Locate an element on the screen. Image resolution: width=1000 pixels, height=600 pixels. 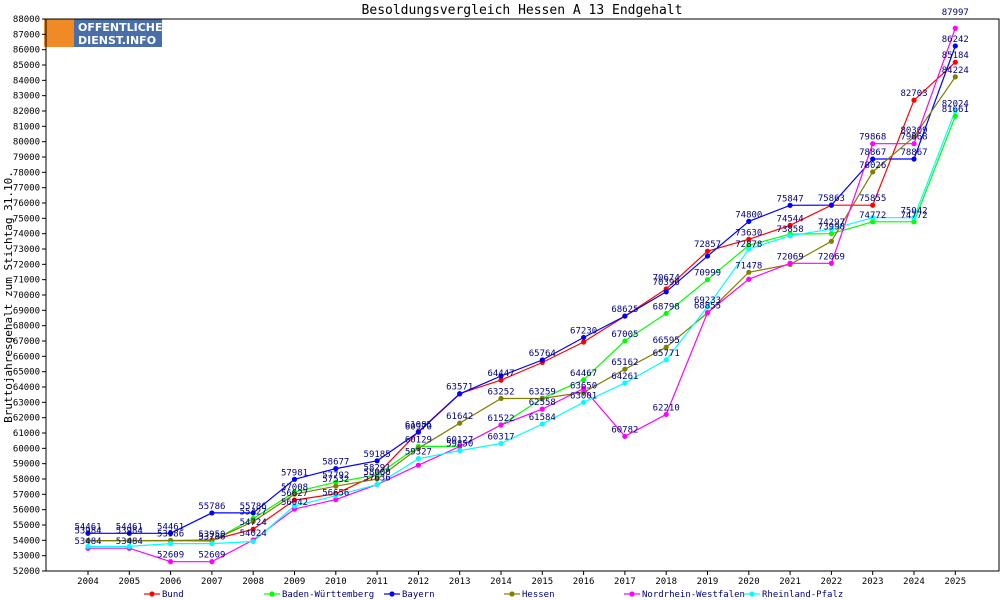
x-tick-label: 2017 is located at coordinates (625, 582).